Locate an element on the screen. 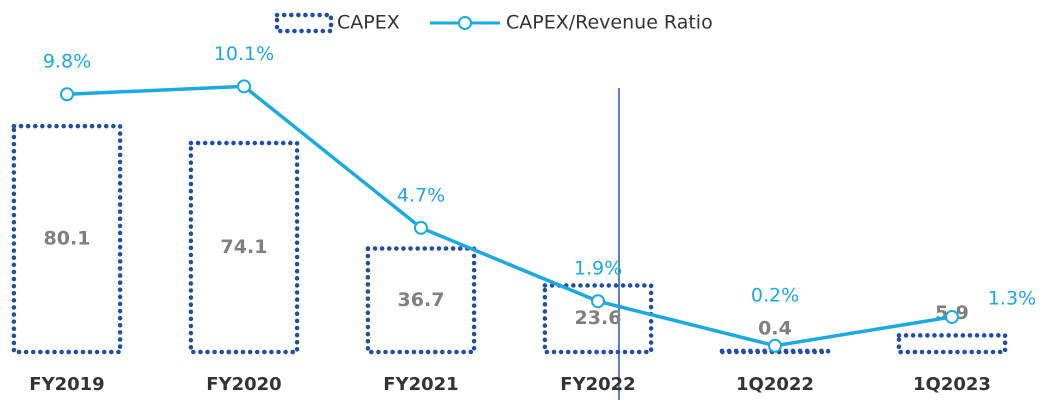  x-tick-label: FY2020 is located at coordinates (243, 384).